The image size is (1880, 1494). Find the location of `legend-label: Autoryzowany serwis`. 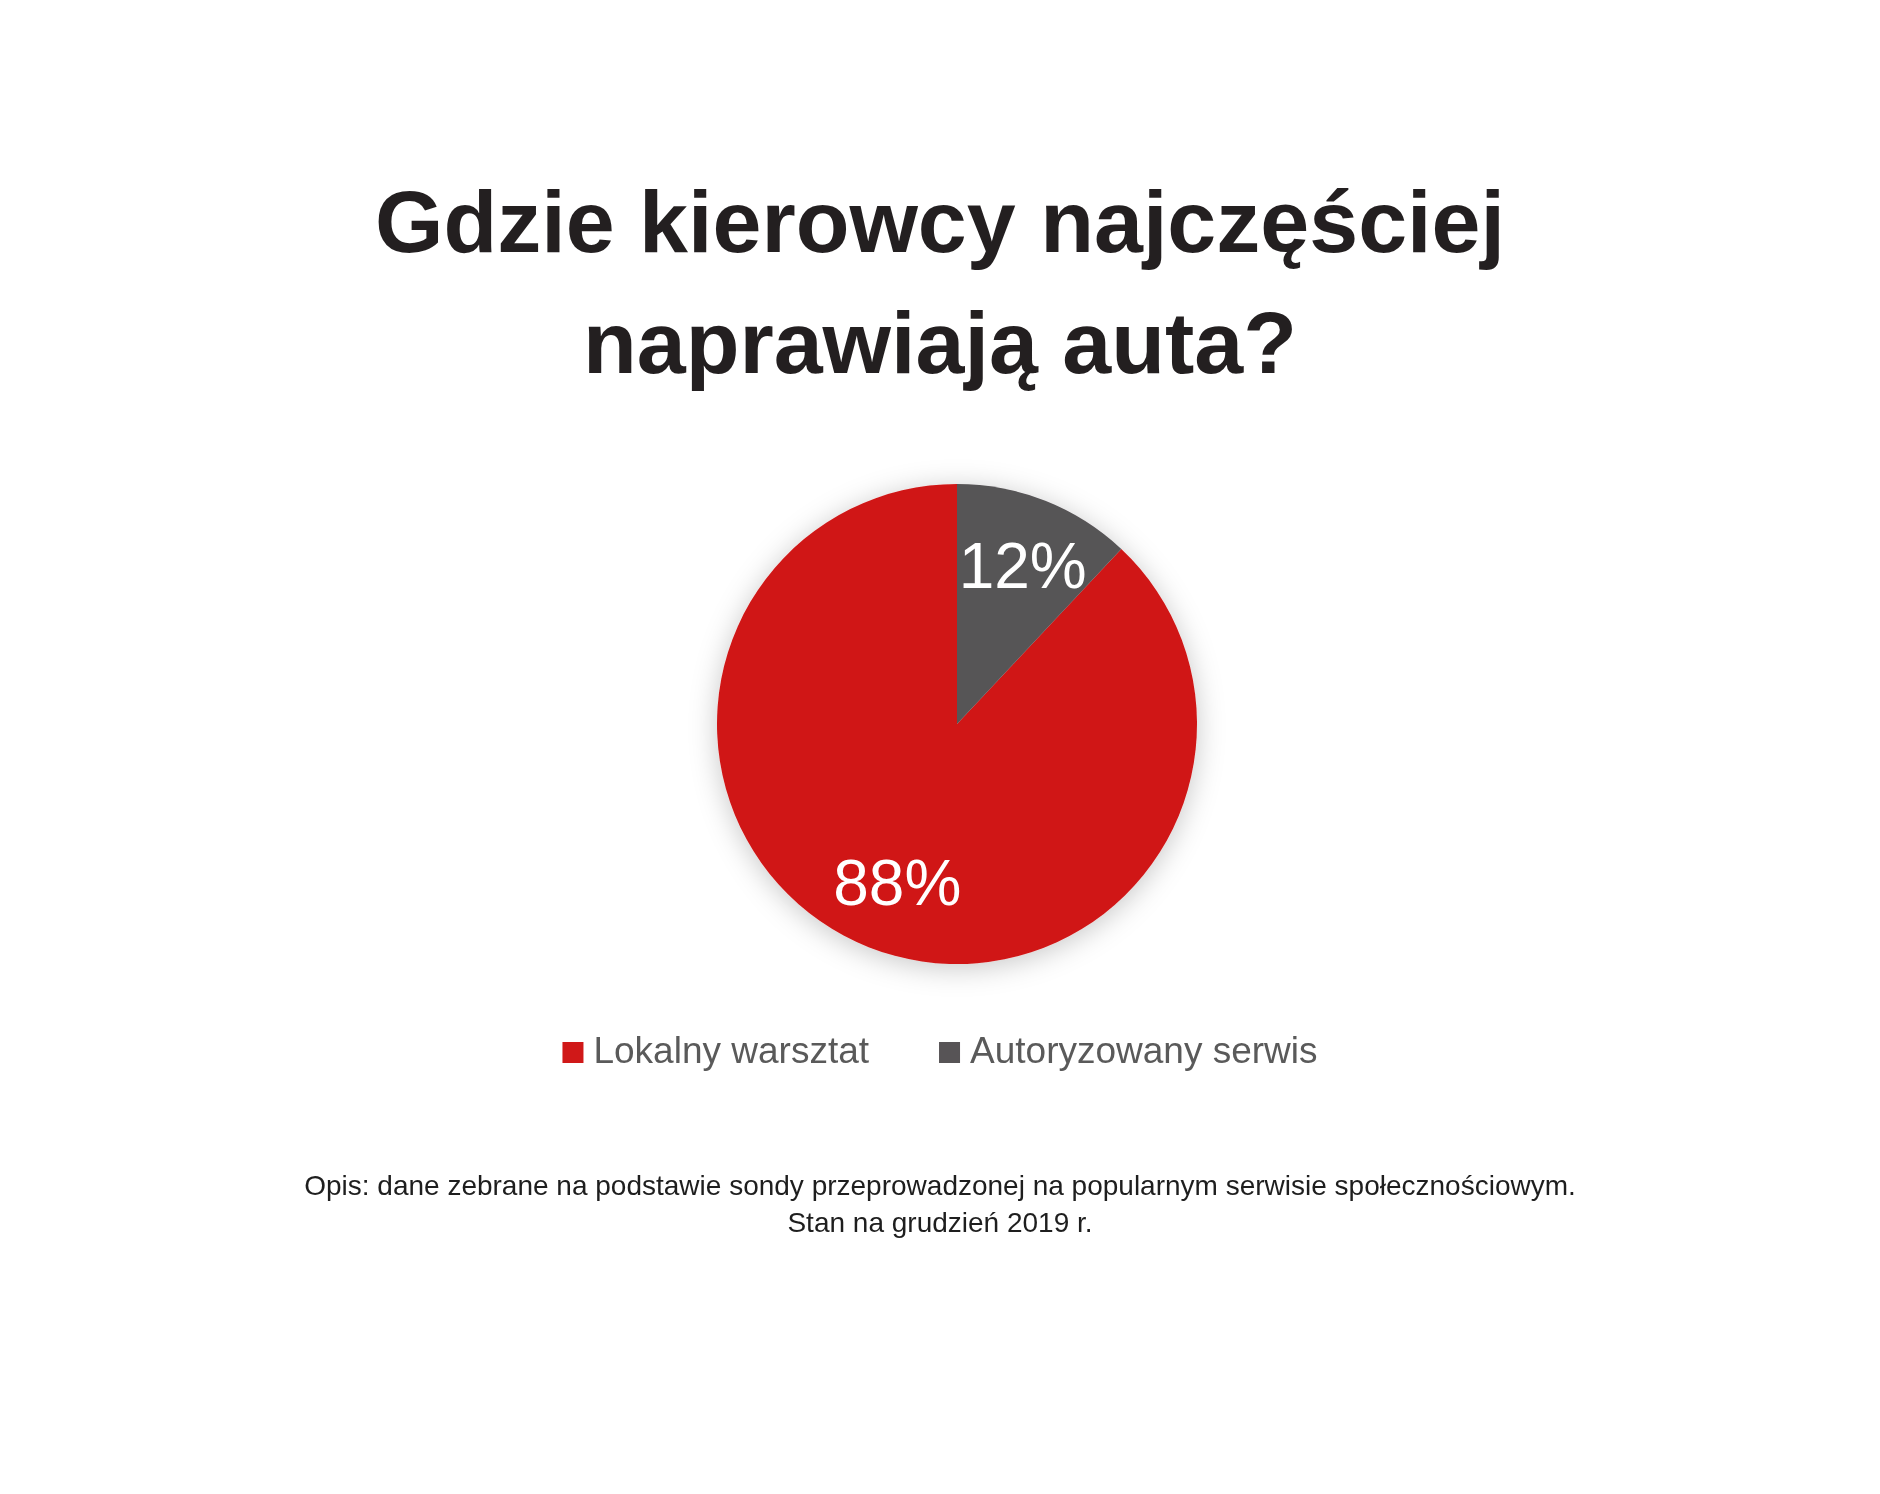

legend-label: Autoryzowany serwis is located at coordinates (1144, 1050).